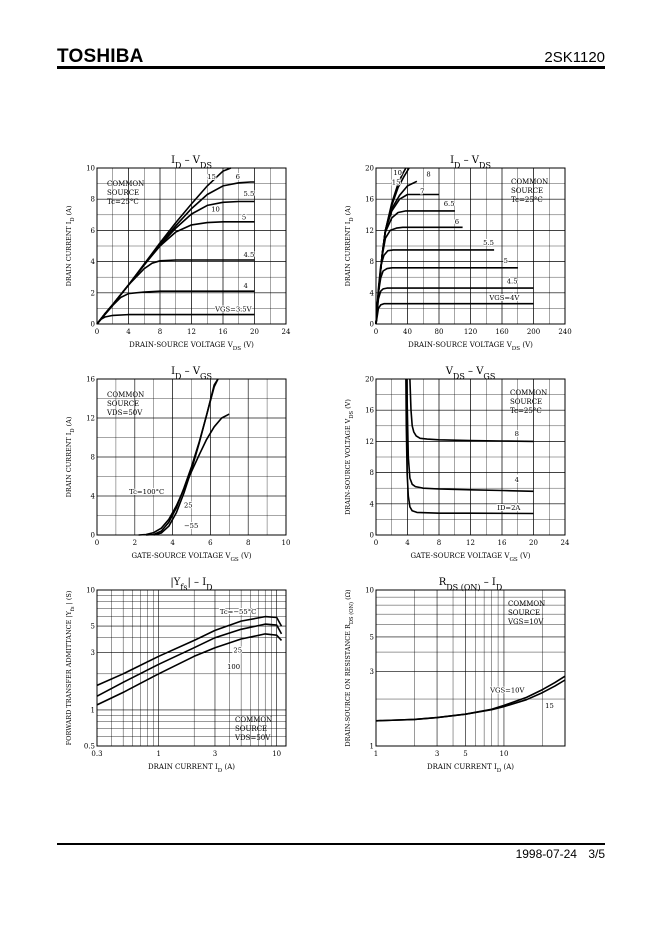  What do you see at coordinates (191, 526) in the screenshot?
I see `curve-label: −55` at bounding box center [191, 526].